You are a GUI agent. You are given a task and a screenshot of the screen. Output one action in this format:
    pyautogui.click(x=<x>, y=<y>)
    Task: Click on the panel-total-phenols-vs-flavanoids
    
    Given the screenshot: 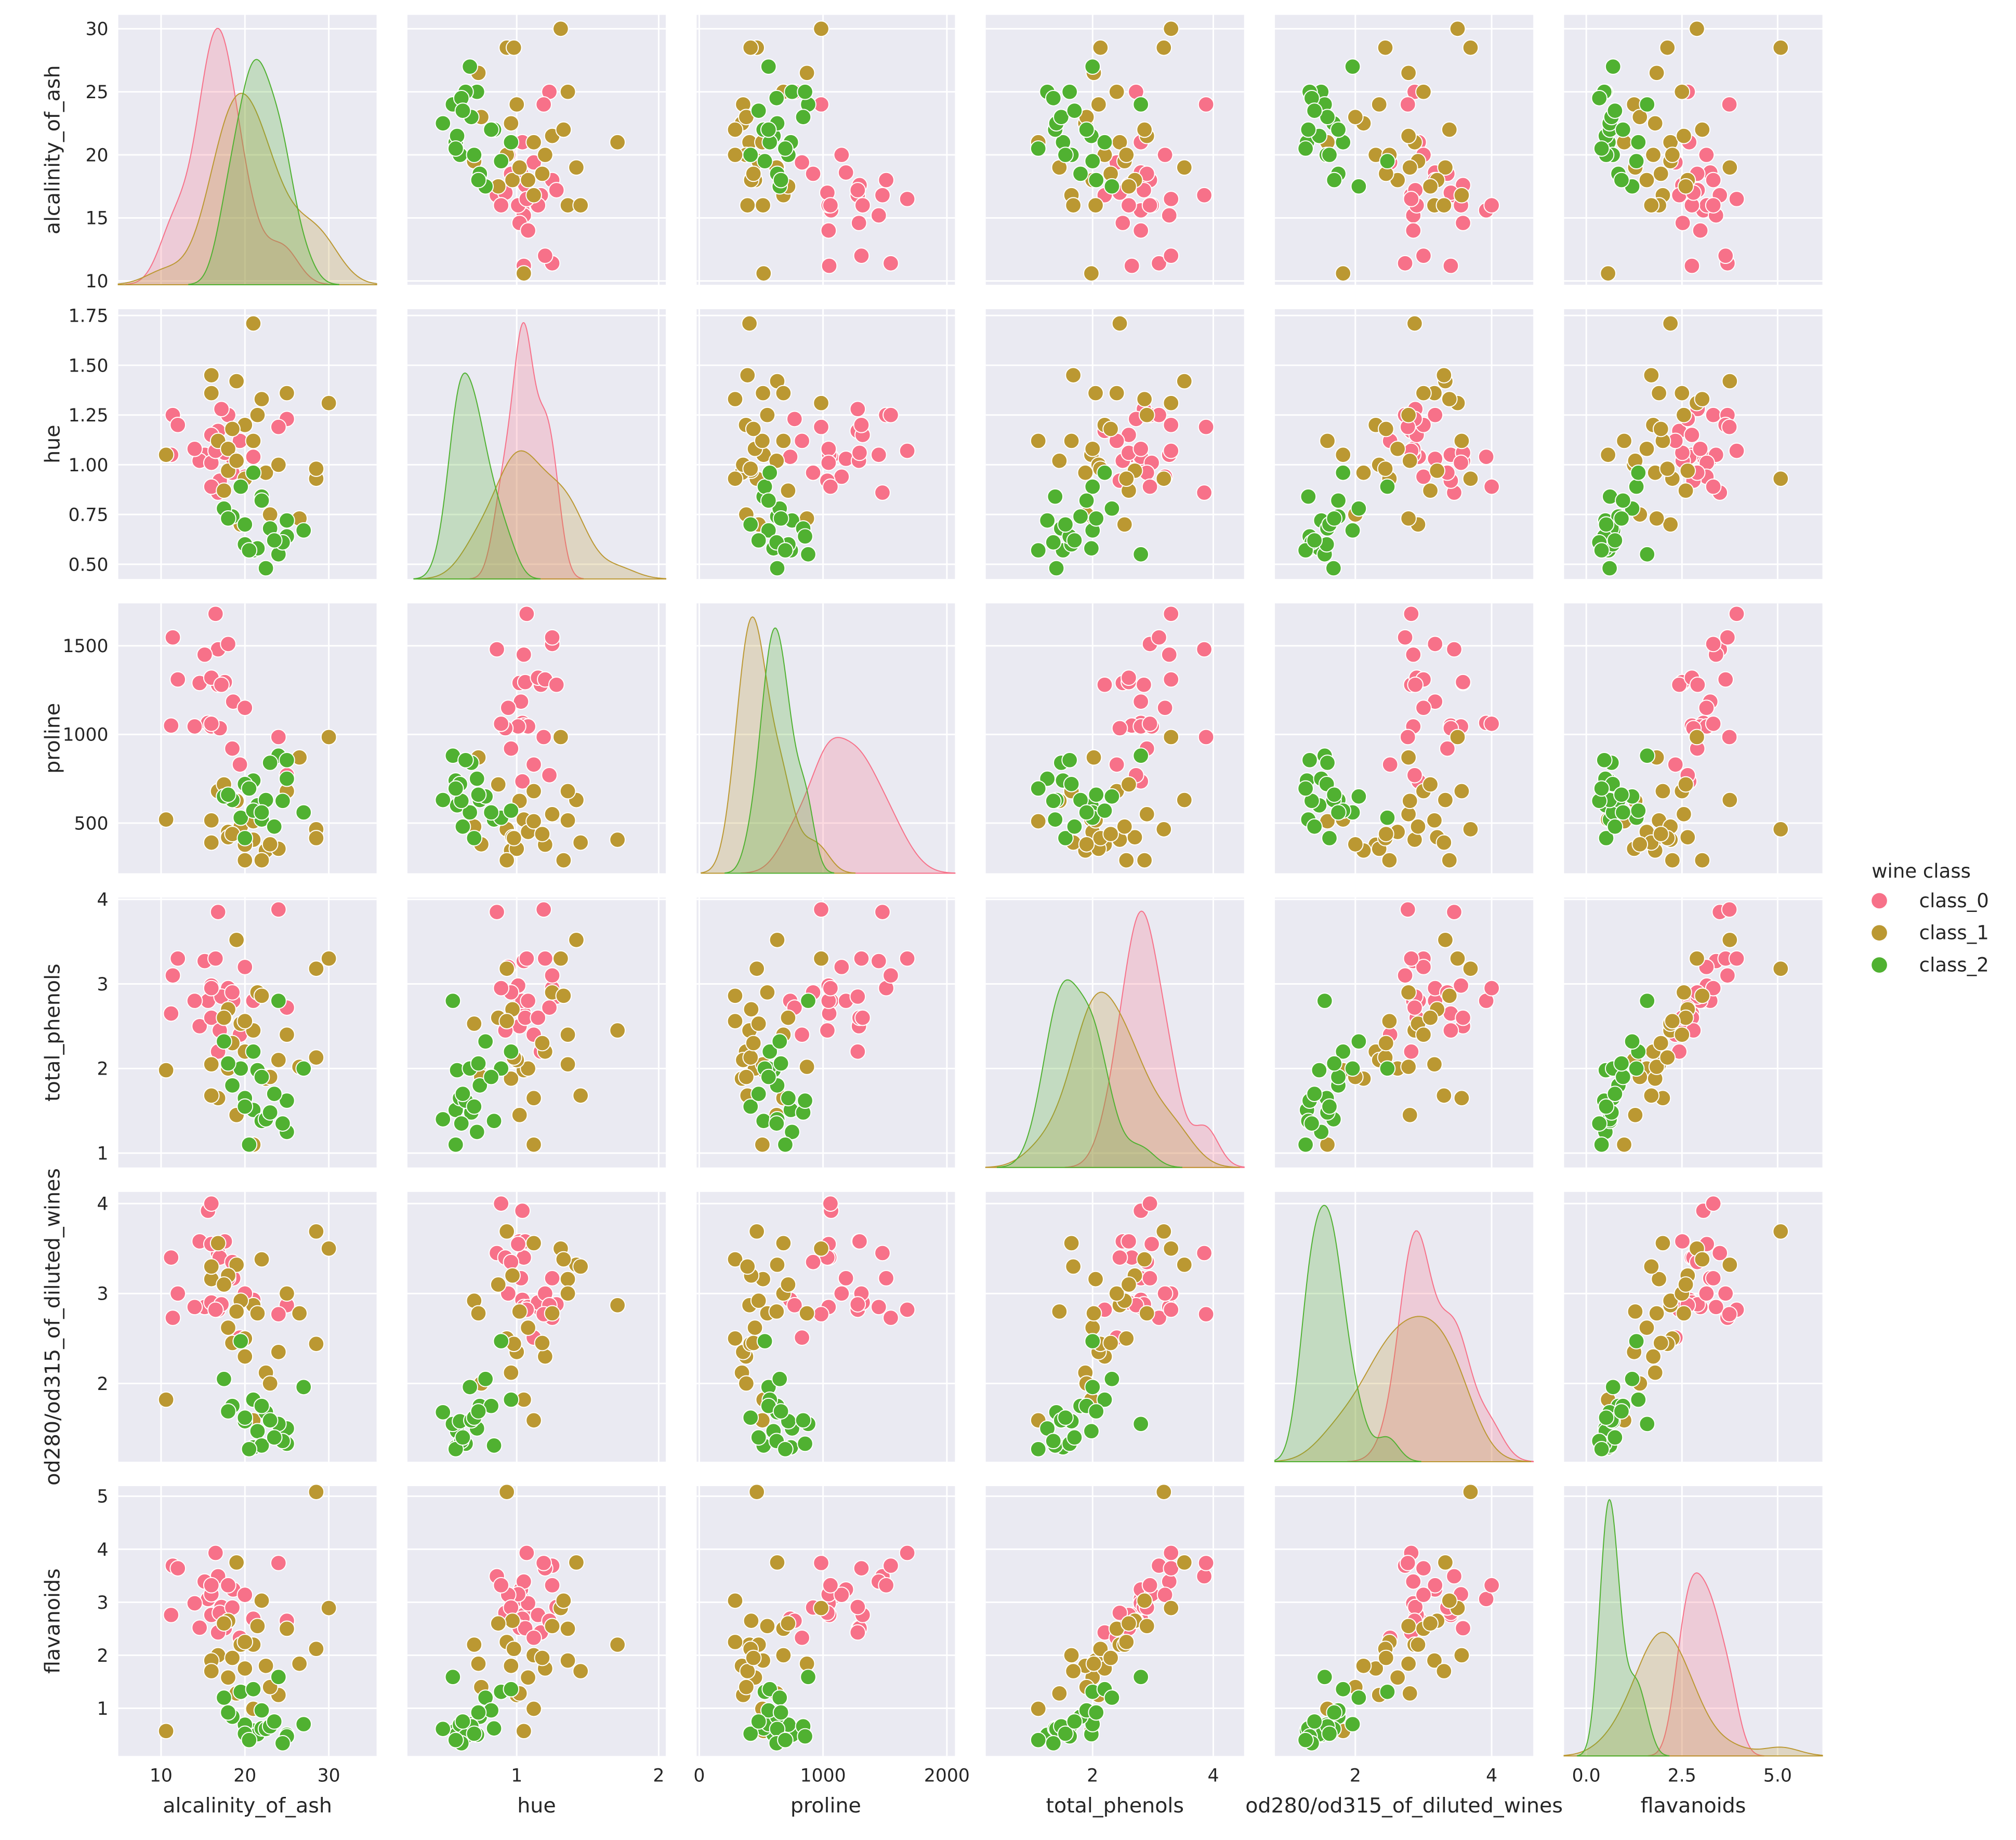 What is the action you would take?
    pyautogui.click(x=1693, y=1032)
    